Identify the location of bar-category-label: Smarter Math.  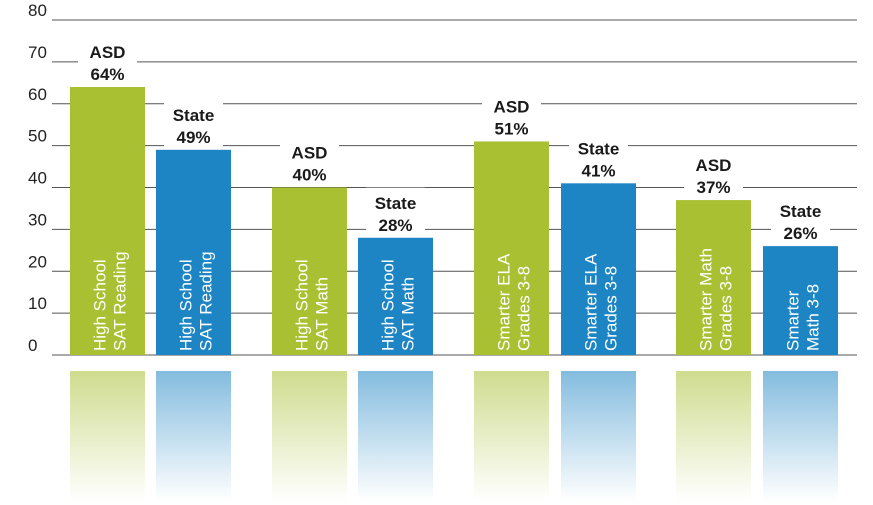
(706, 299).